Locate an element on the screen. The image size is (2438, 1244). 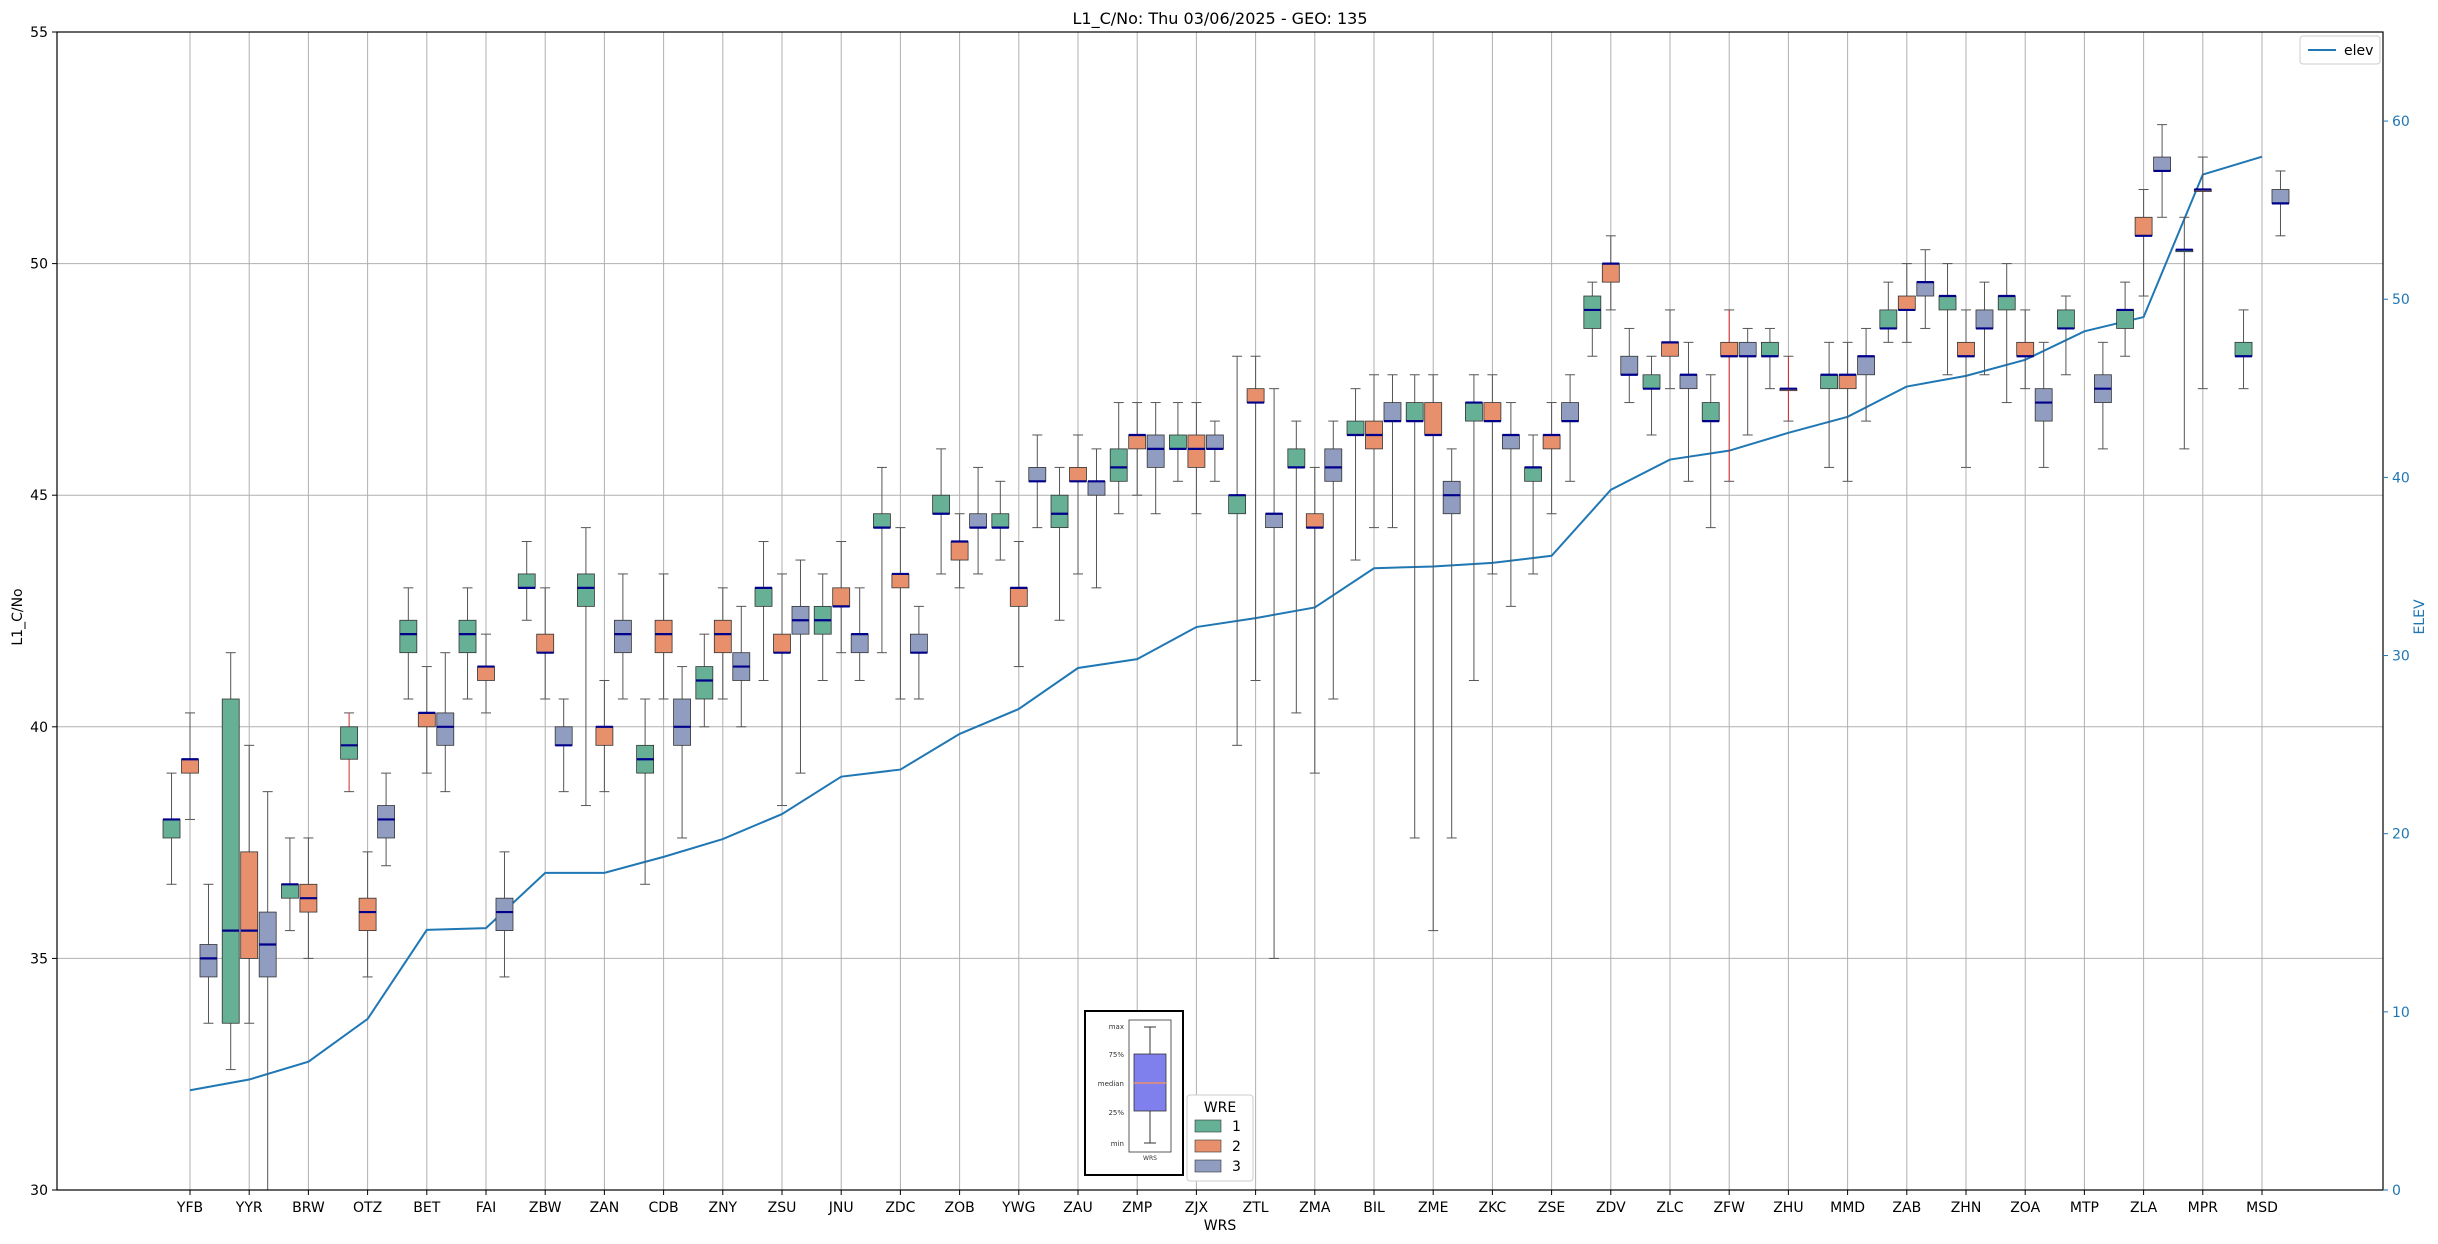
box-wre1-zan is located at coordinates (586, 667).